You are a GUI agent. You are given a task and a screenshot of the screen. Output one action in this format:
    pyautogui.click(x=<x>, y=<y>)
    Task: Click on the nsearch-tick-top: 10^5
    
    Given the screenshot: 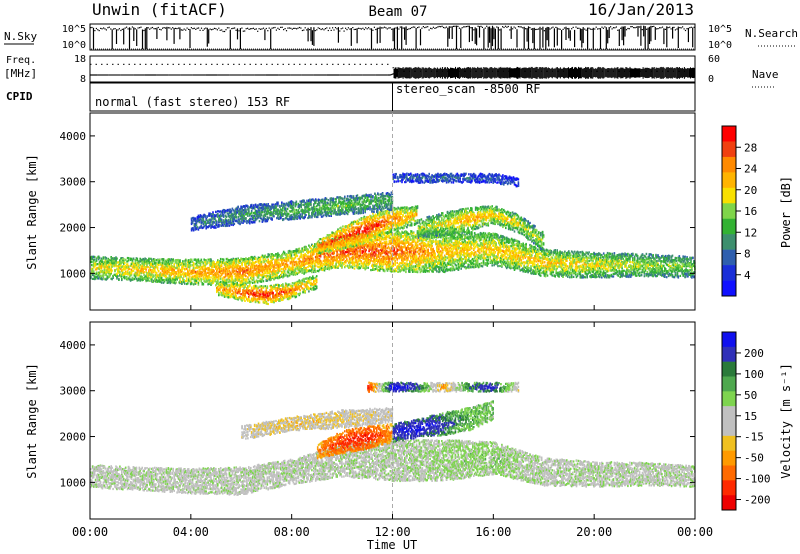 What is the action you would take?
    pyautogui.click(x=720, y=29)
    